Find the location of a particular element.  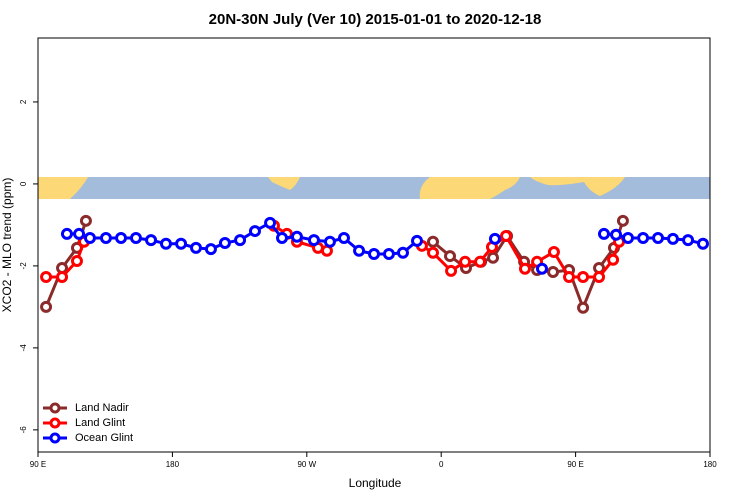

x-axis-label: Longitude is located at coordinates (375, 483).